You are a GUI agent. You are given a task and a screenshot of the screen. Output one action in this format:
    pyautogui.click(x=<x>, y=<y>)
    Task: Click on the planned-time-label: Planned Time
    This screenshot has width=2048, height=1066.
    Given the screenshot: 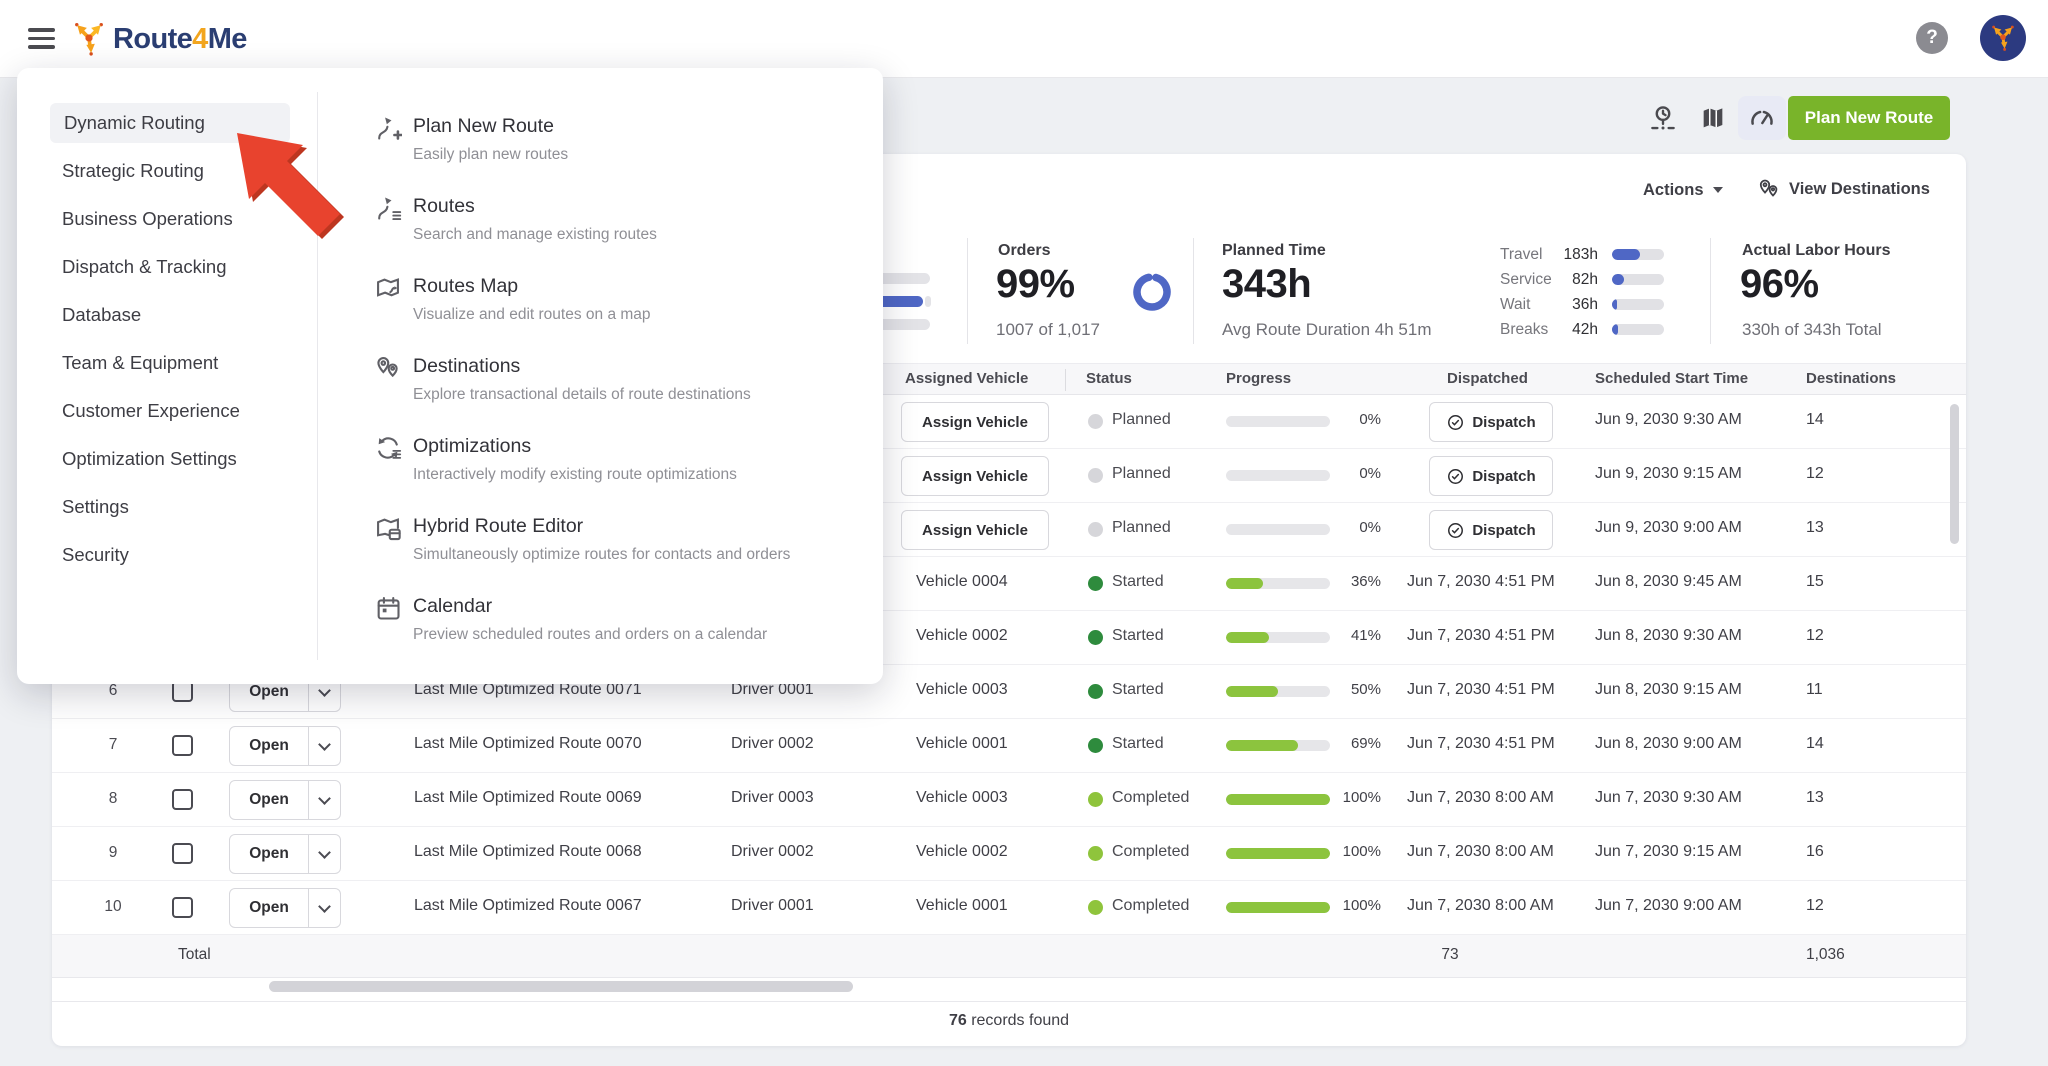 What is the action you would take?
    pyautogui.click(x=1274, y=250)
    